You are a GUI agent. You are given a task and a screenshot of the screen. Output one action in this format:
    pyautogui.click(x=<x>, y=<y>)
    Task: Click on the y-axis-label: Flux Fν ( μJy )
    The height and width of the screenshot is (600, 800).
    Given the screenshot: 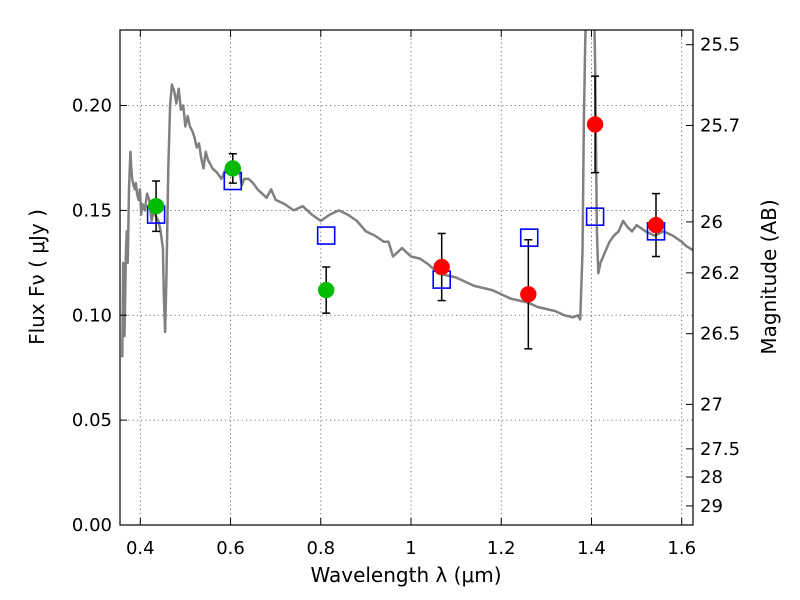 What is the action you would take?
    pyautogui.click(x=37, y=277)
    